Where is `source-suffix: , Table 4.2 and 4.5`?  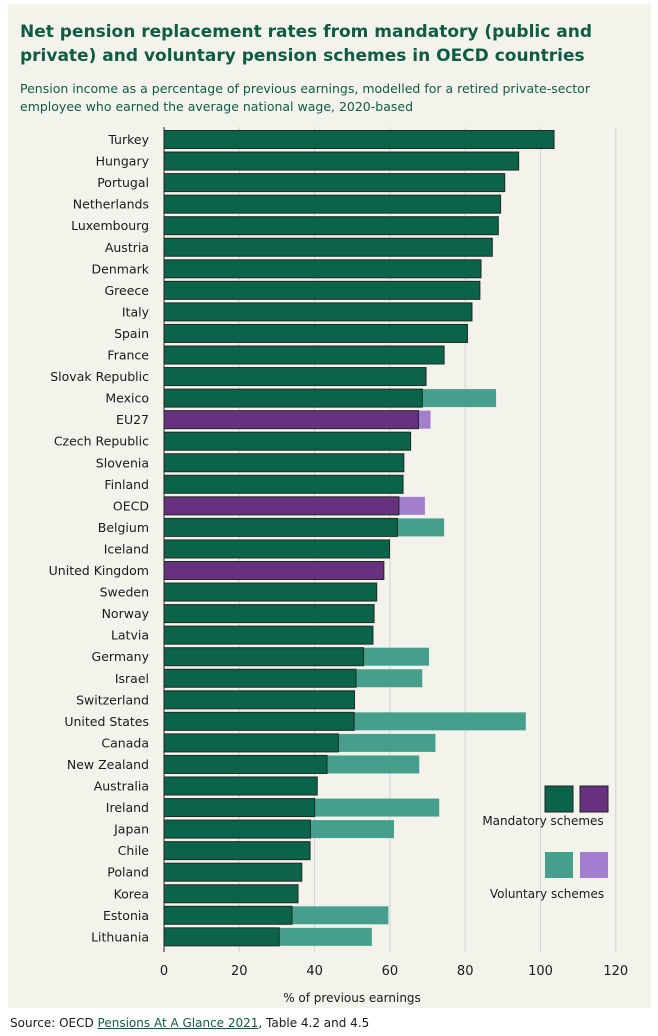 source-suffix: , Table 4.2 and 4.5 is located at coordinates (314, 1023).